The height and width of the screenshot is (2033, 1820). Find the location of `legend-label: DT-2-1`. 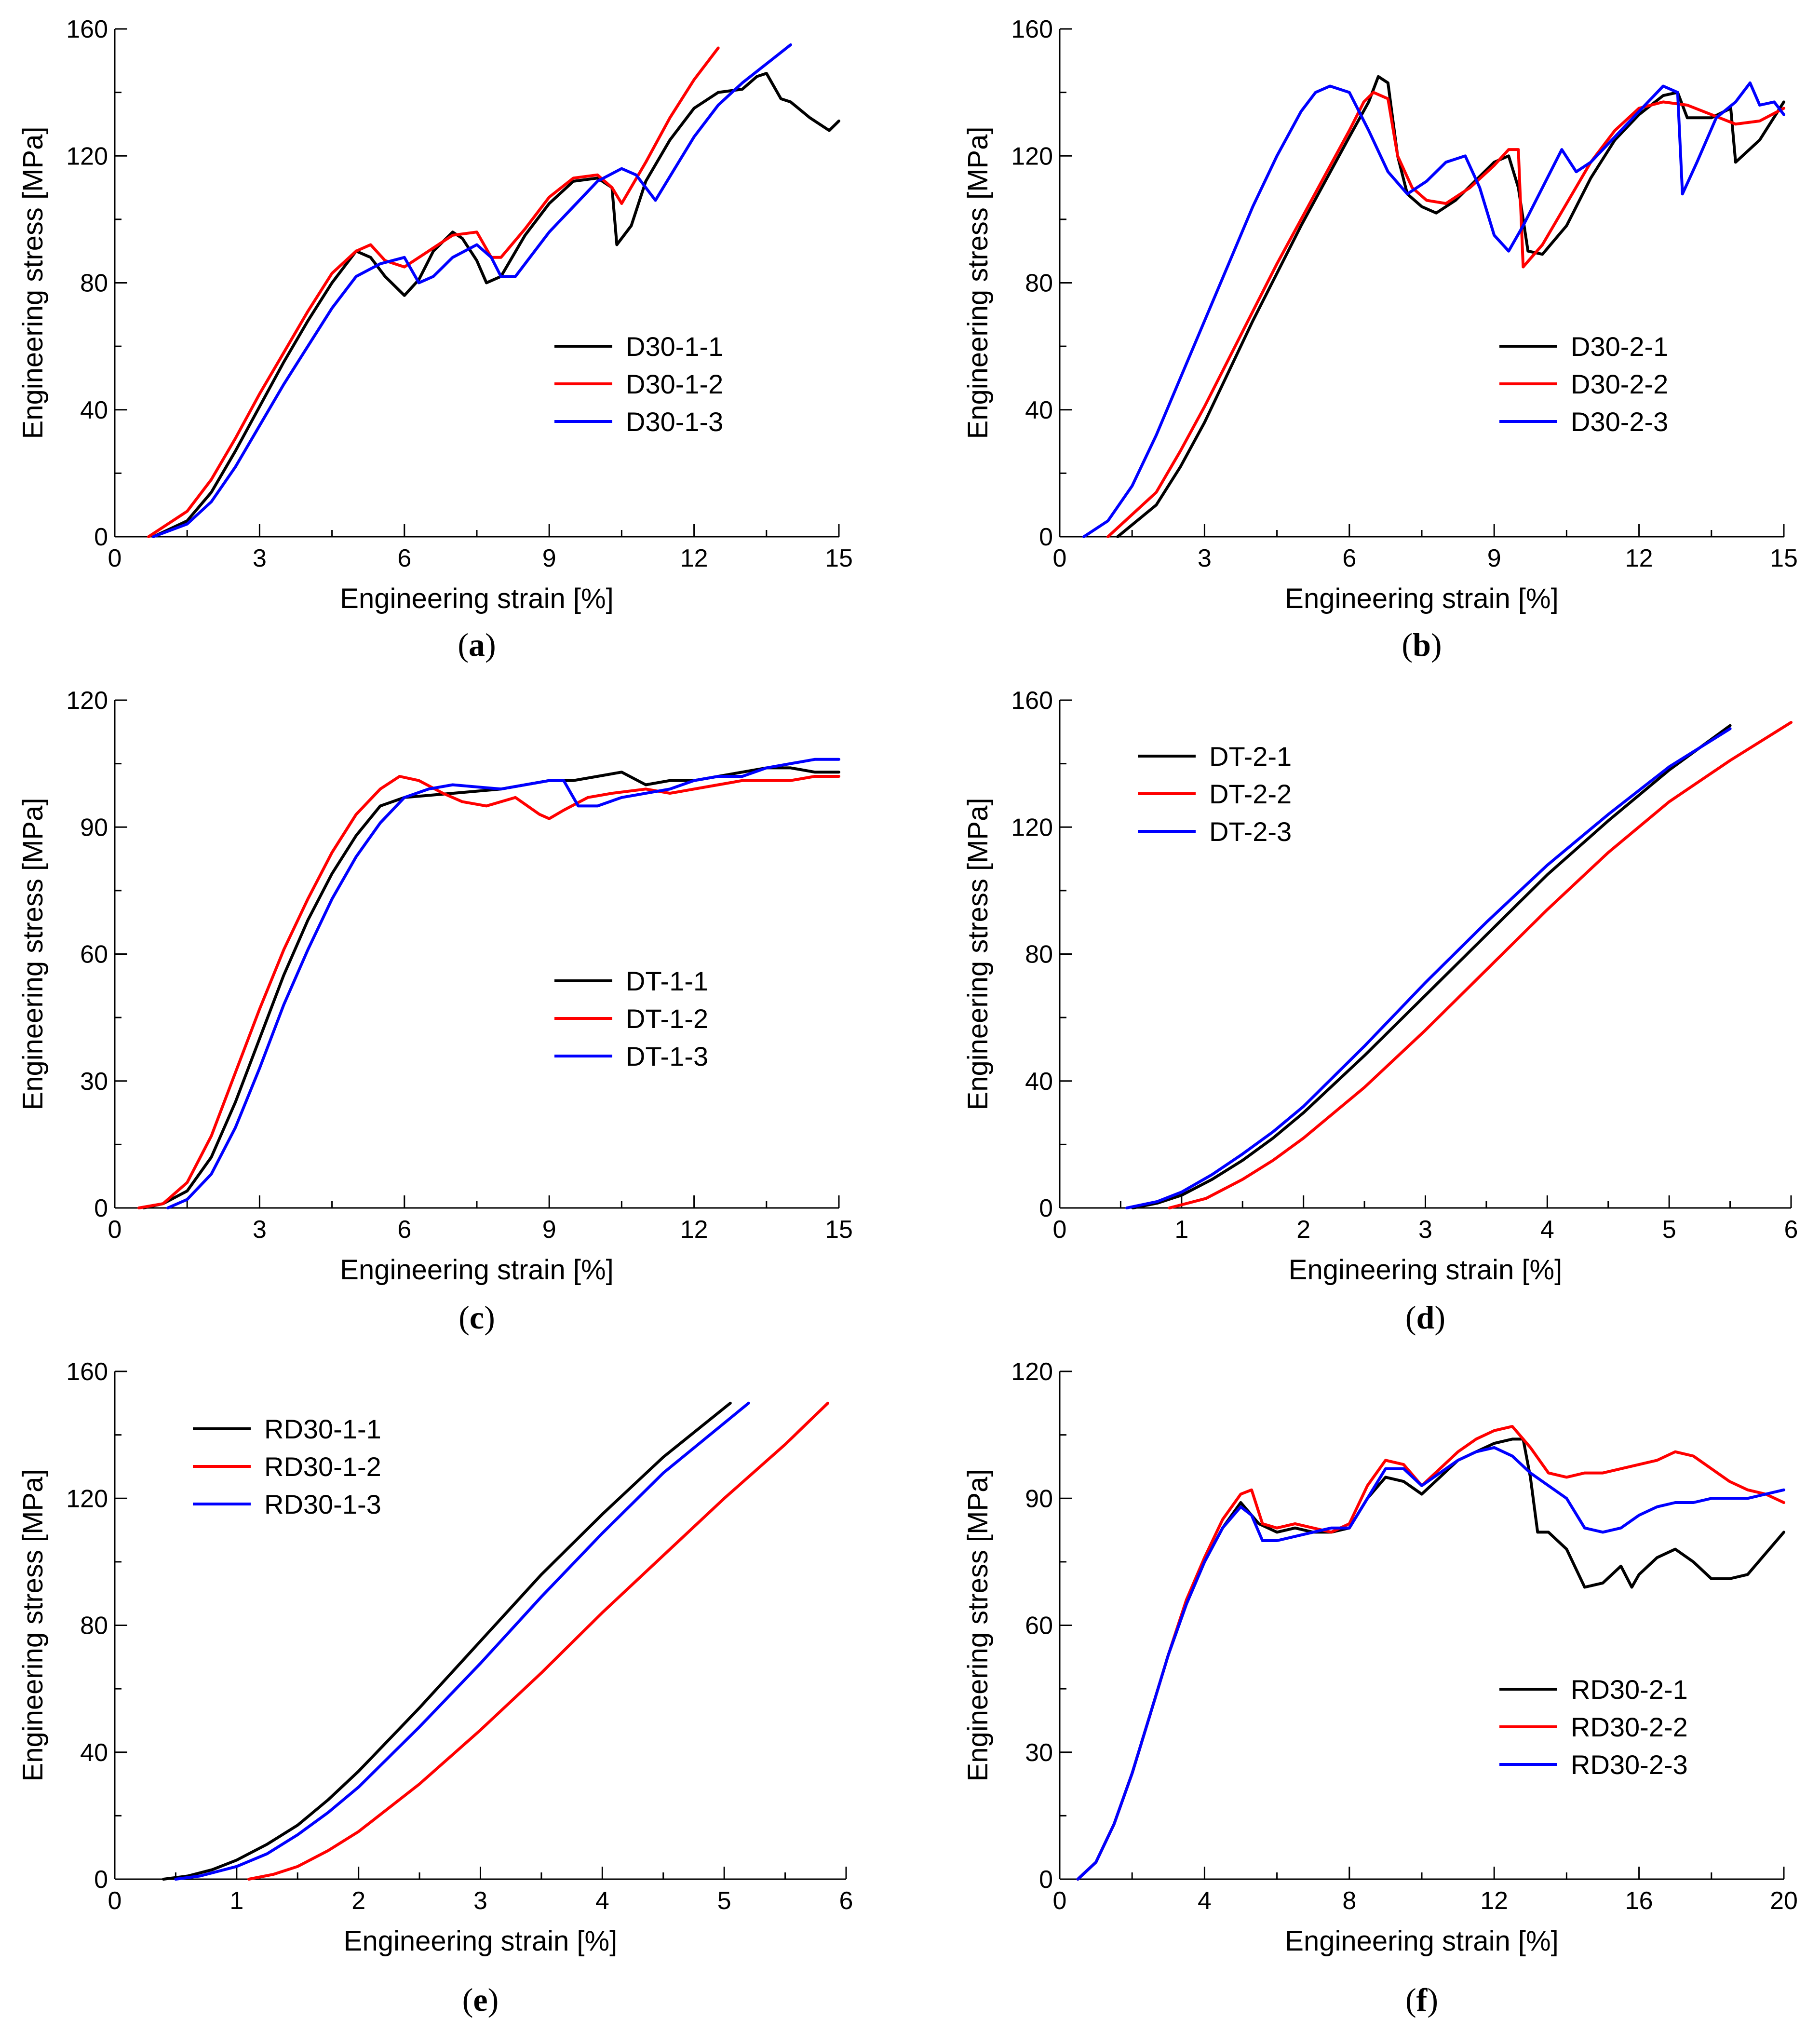

legend-label: DT-2-1 is located at coordinates (1250, 756).